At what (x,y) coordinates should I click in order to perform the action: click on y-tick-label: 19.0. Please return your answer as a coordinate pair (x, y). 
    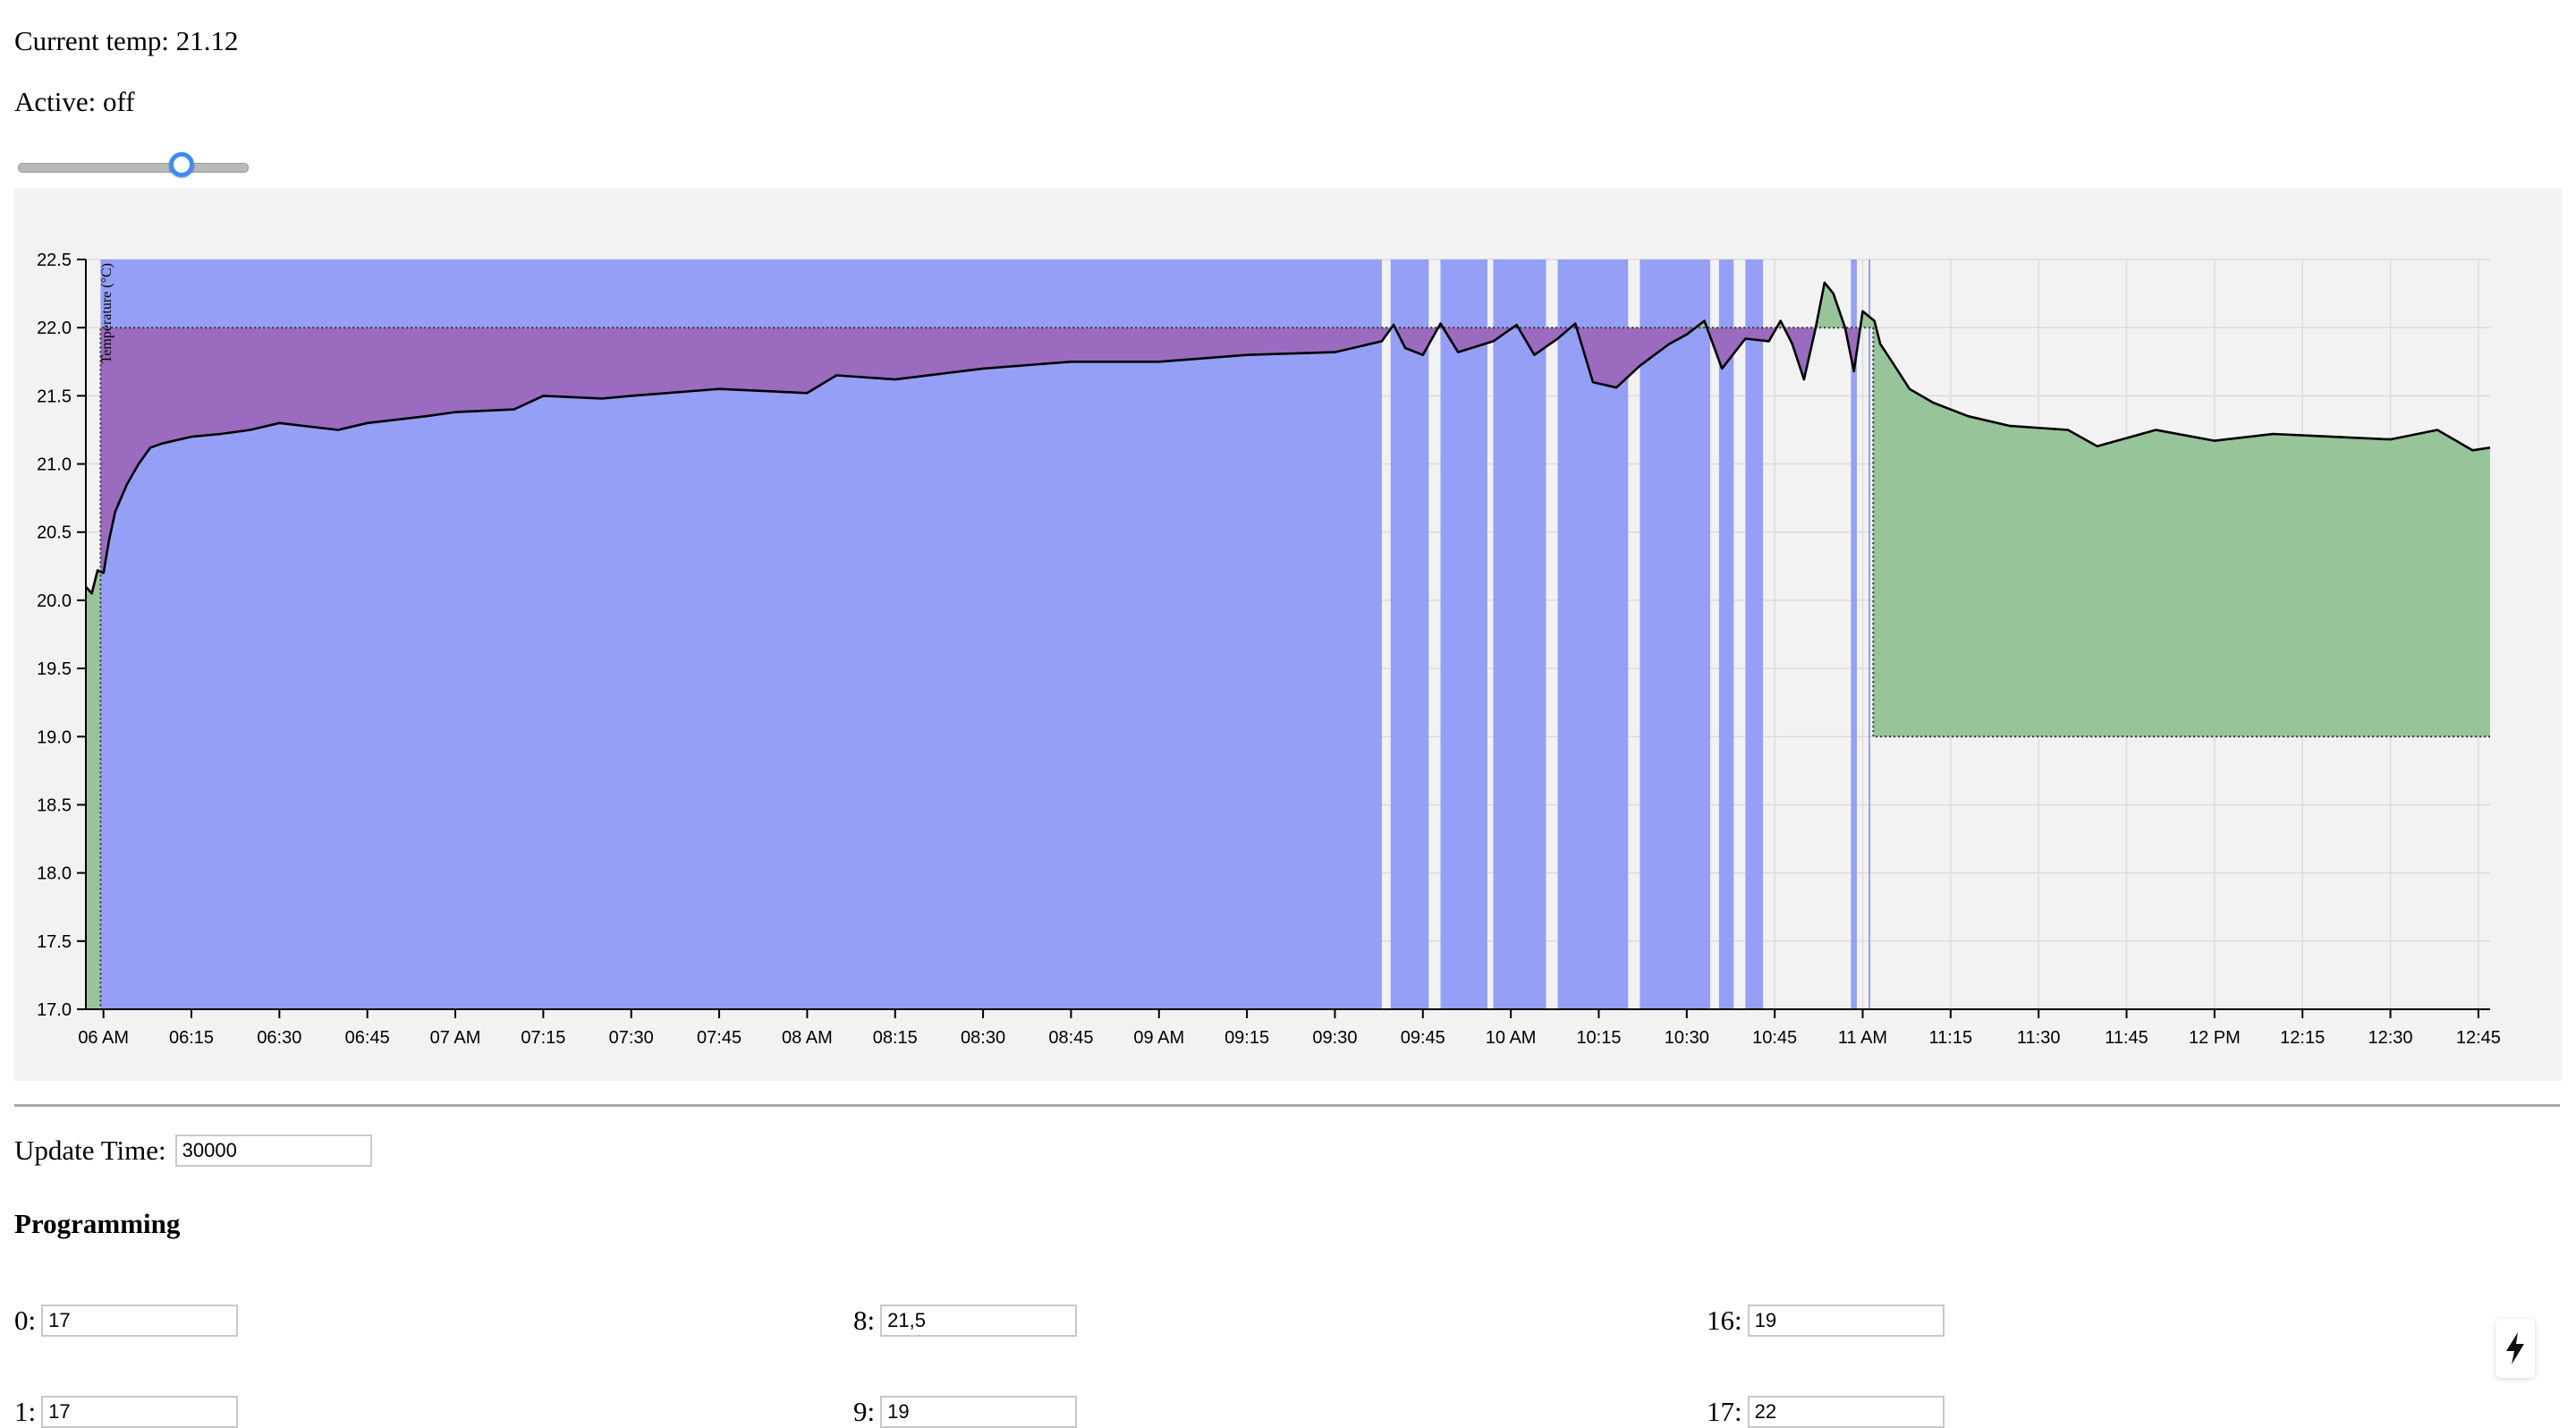
    Looking at the image, I should click on (54, 737).